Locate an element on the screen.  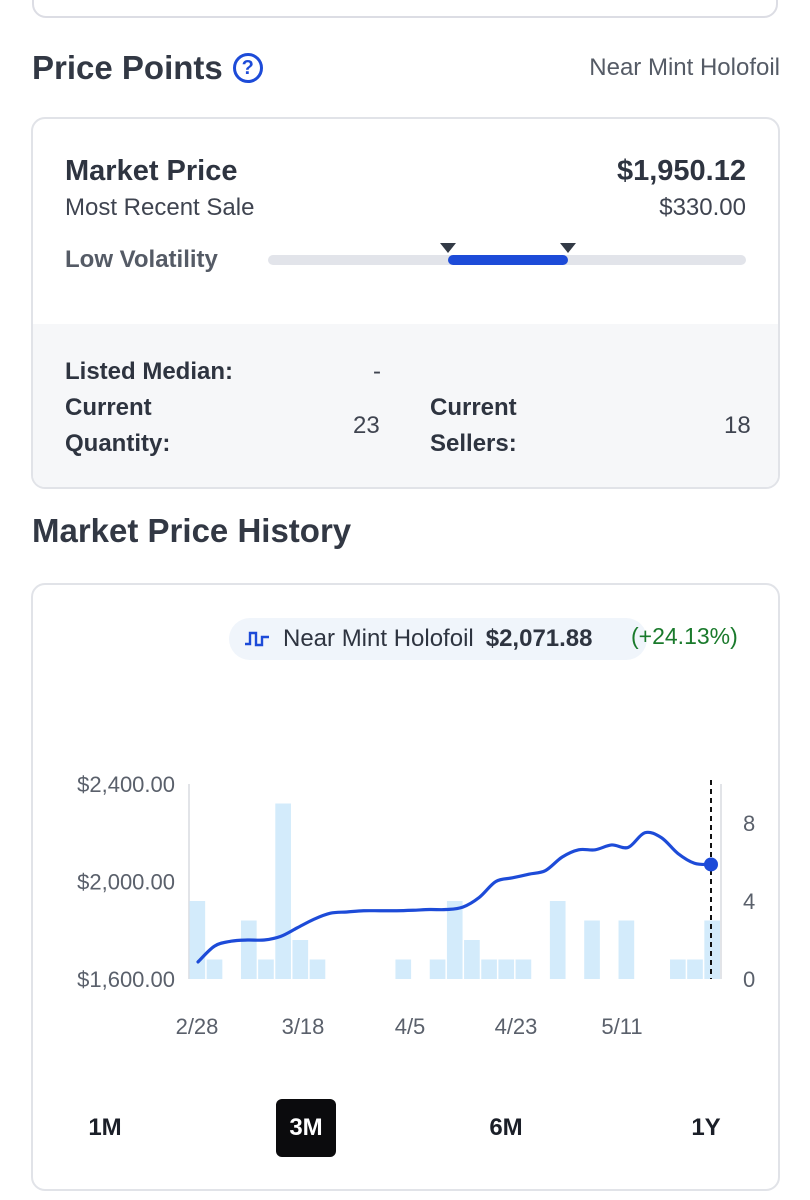
range-button-1y: 1Y is located at coordinates (706, 1127).